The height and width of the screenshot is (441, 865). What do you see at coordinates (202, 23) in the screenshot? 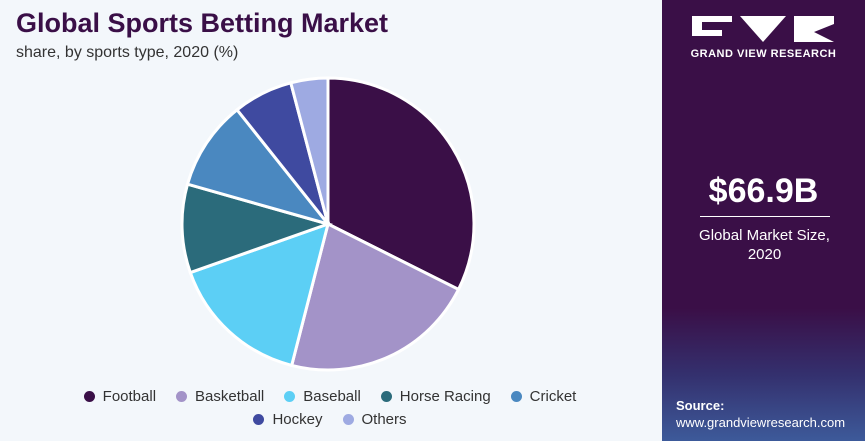
I see `chart-title: Global Sports Betting Market` at bounding box center [202, 23].